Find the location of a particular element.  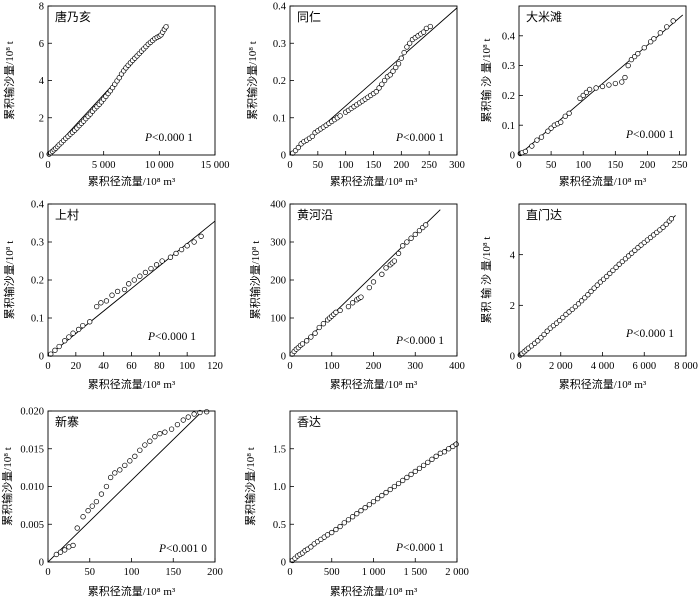

station-name: 香达 is located at coordinates (309, 422).